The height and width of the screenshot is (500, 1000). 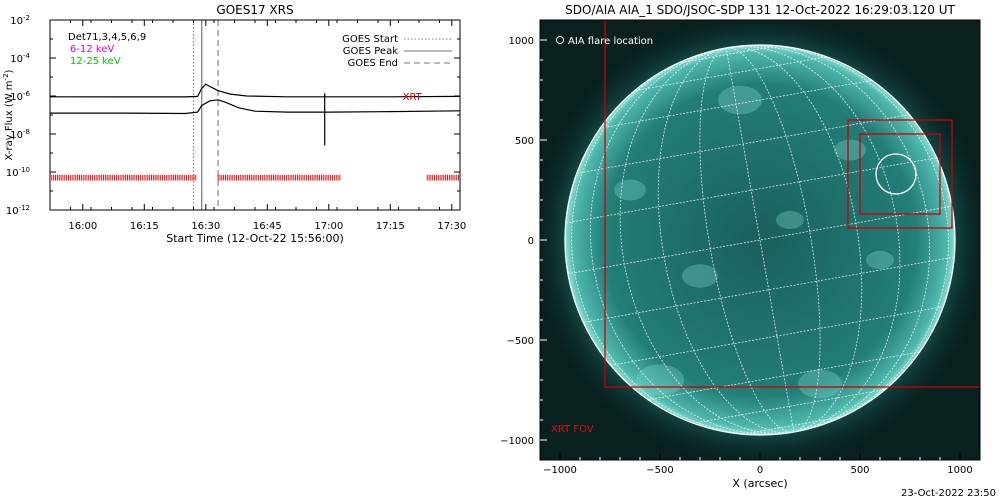 What do you see at coordinates (18, 210) in the screenshot?
I see `goes-y-tick-label: 10⁻¹²` at bounding box center [18, 210].